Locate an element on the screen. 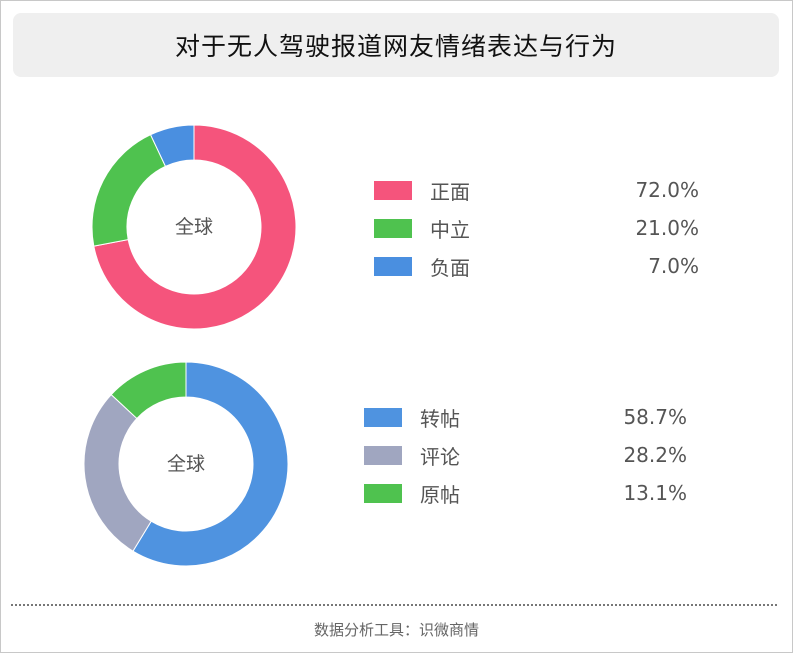  legend-value: 28.2% is located at coordinates (655, 455).